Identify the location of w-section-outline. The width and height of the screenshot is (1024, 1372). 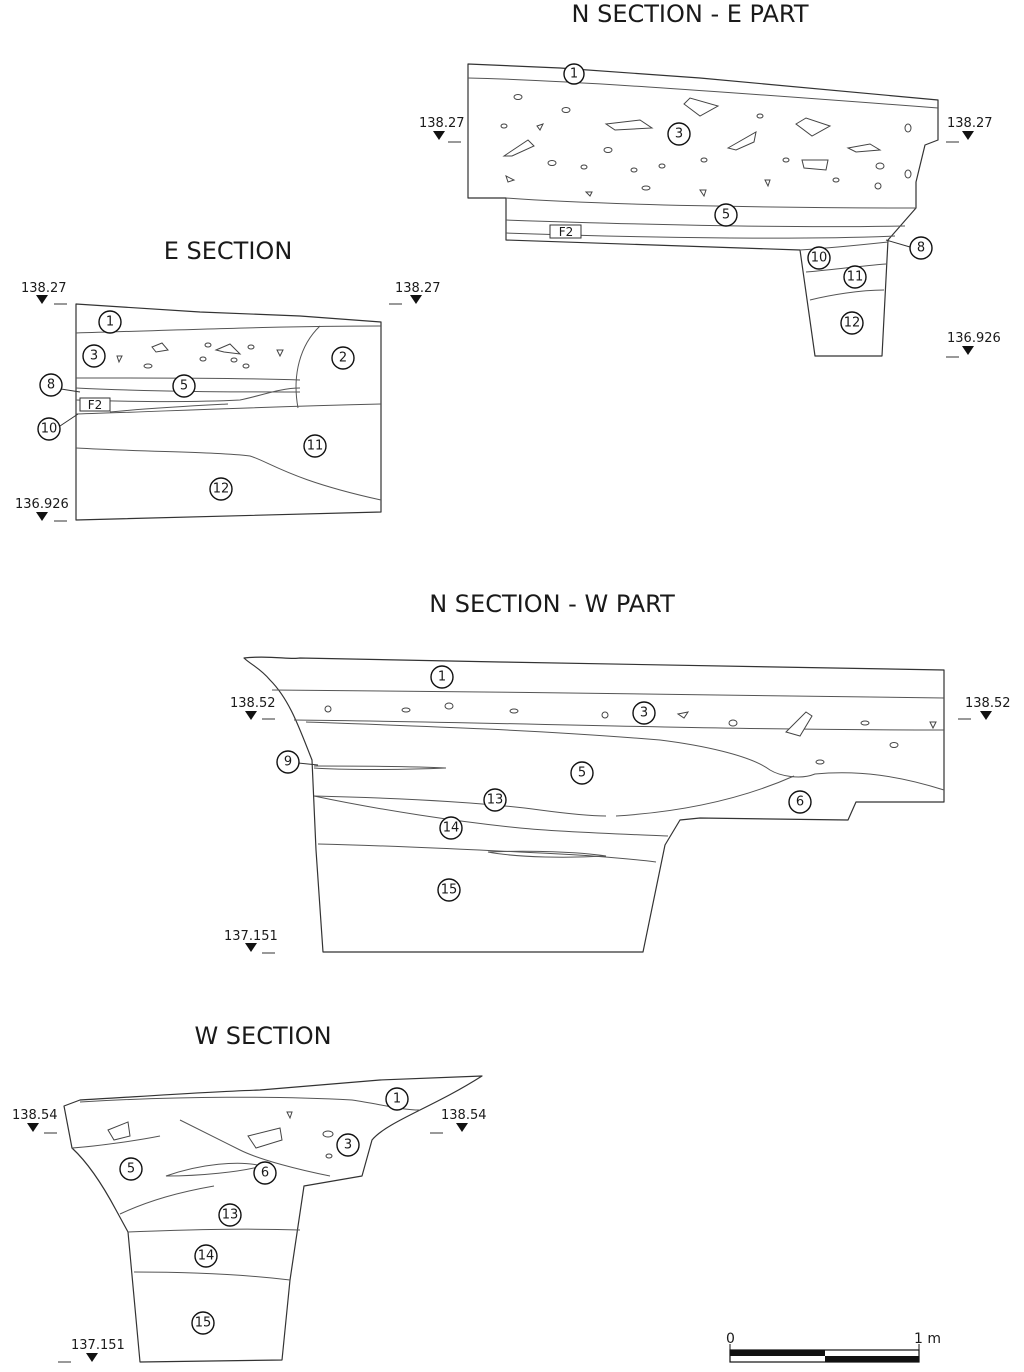
(273, 1219).